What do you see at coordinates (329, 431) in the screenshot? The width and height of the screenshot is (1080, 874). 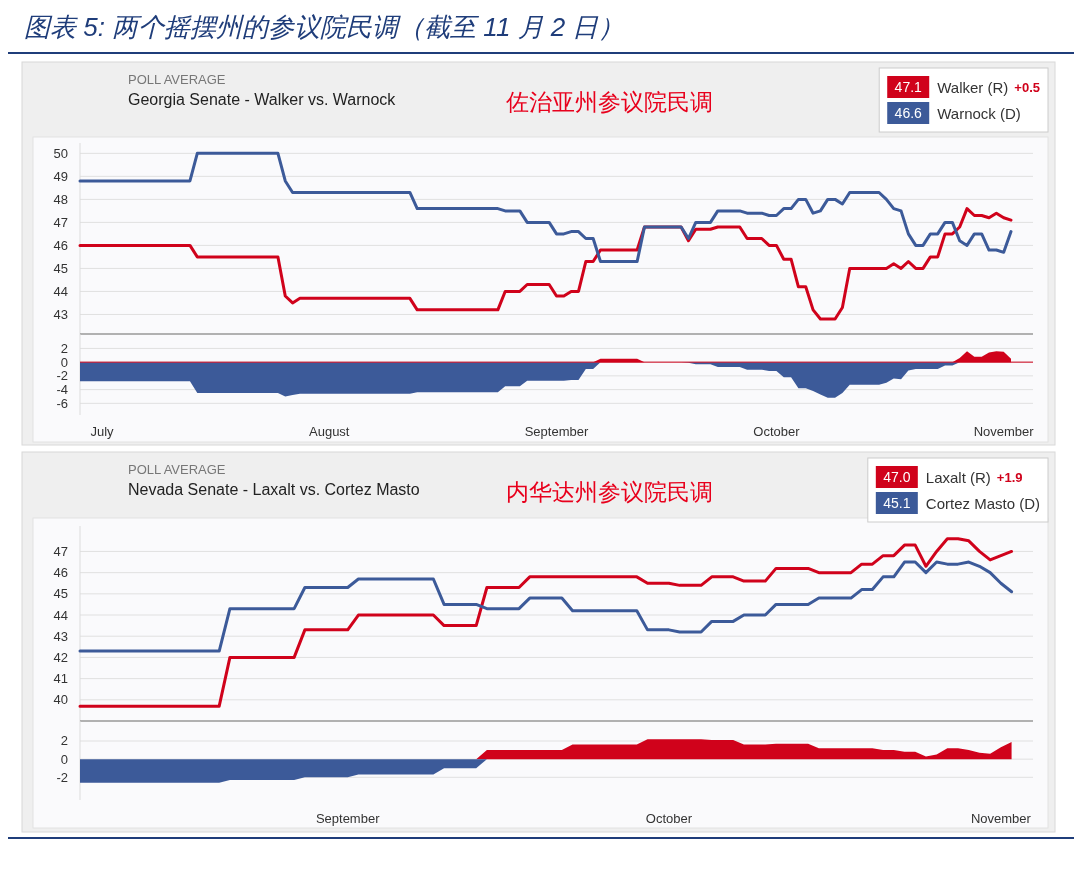 I see `x-tick-label: August` at bounding box center [329, 431].